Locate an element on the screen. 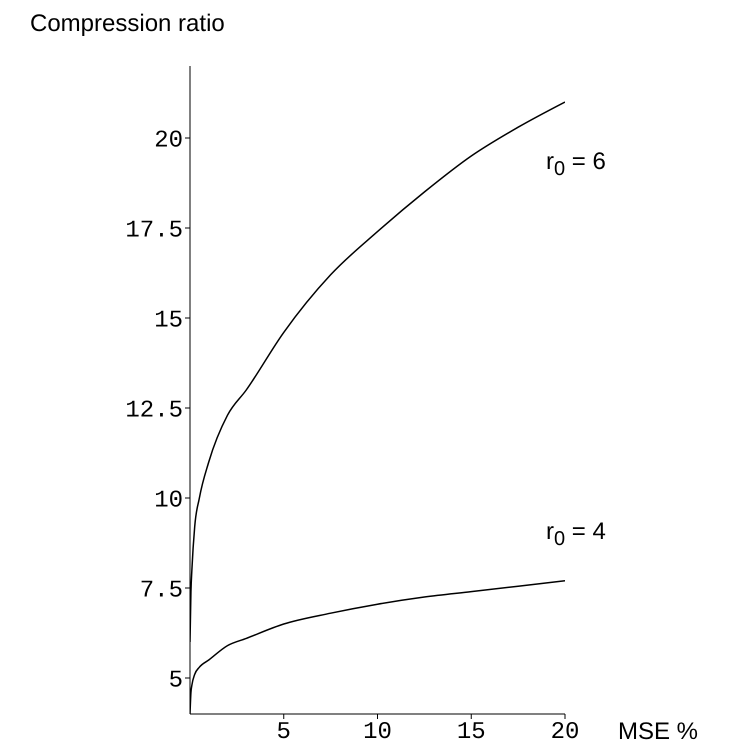 The height and width of the screenshot is (755, 746). x-tick-label: 20 is located at coordinates (565, 732).